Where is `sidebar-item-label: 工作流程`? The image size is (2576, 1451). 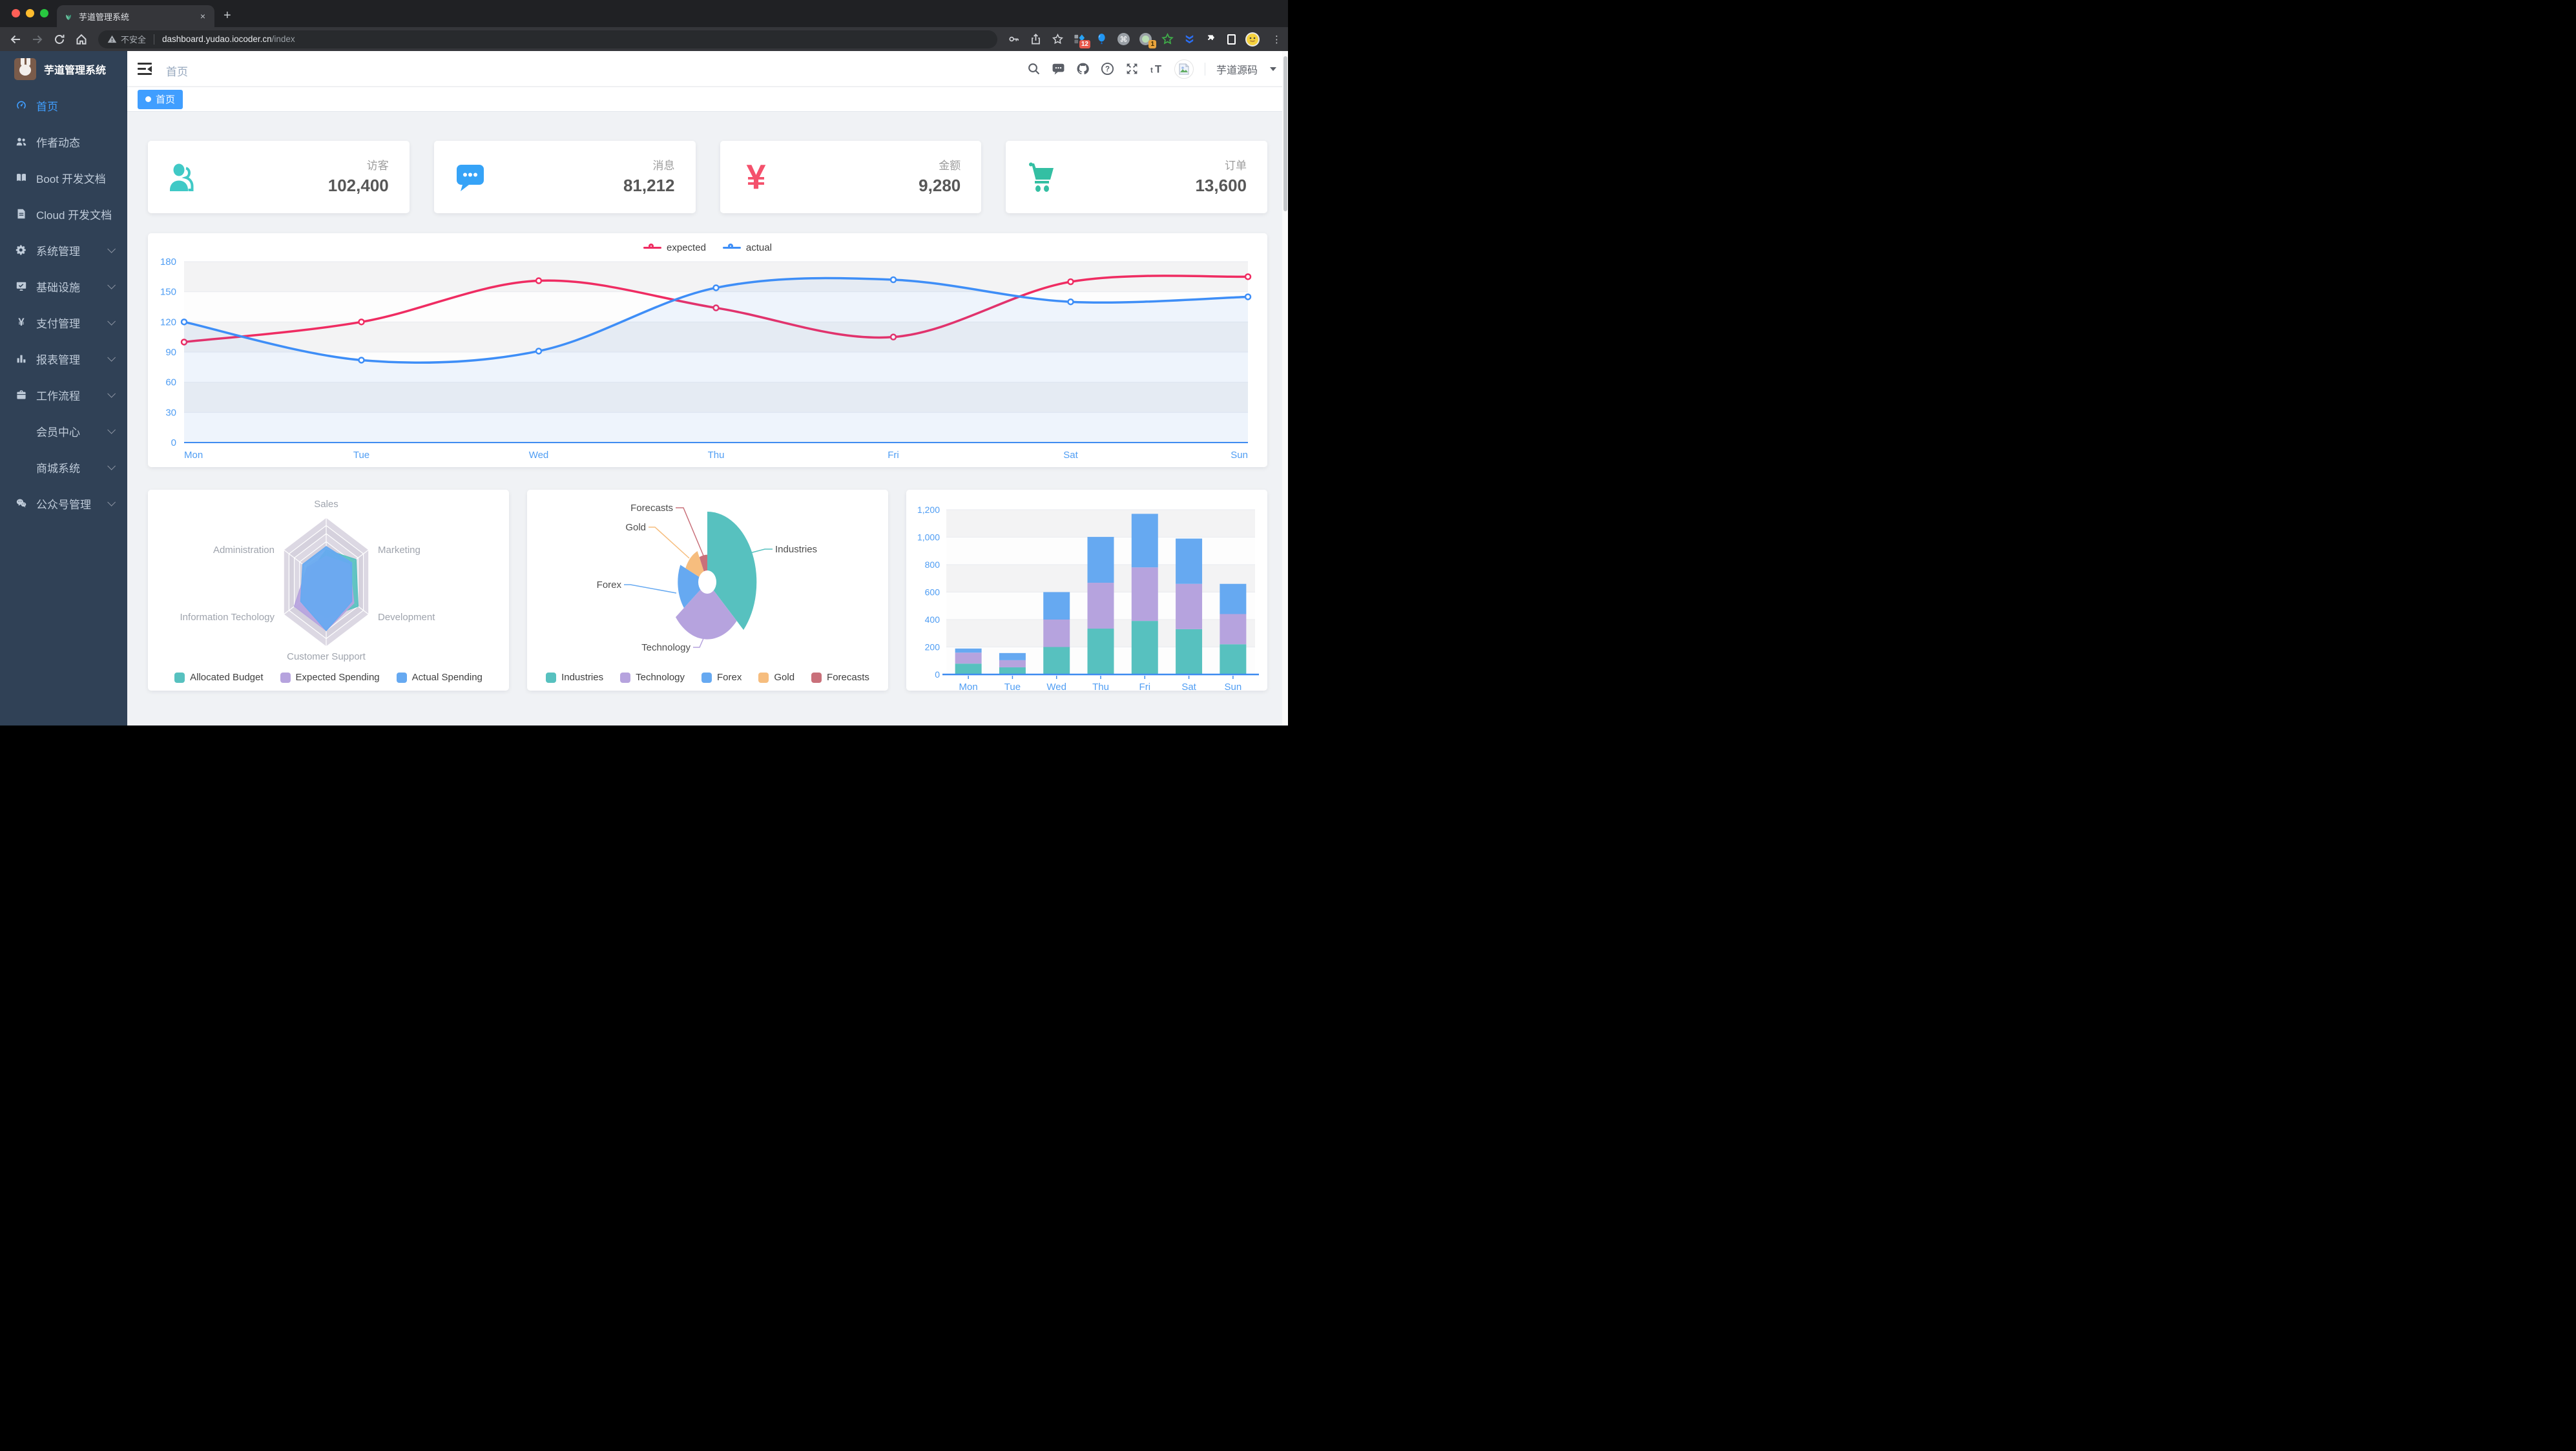
sidebar-item-label: 工作流程 is located at coordinates (58, 396).